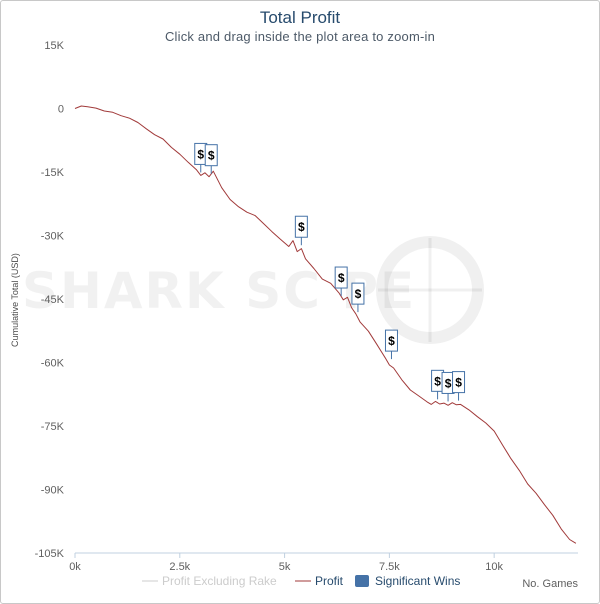  I want to click on x-tick-label: 0k, so click(75, 567).